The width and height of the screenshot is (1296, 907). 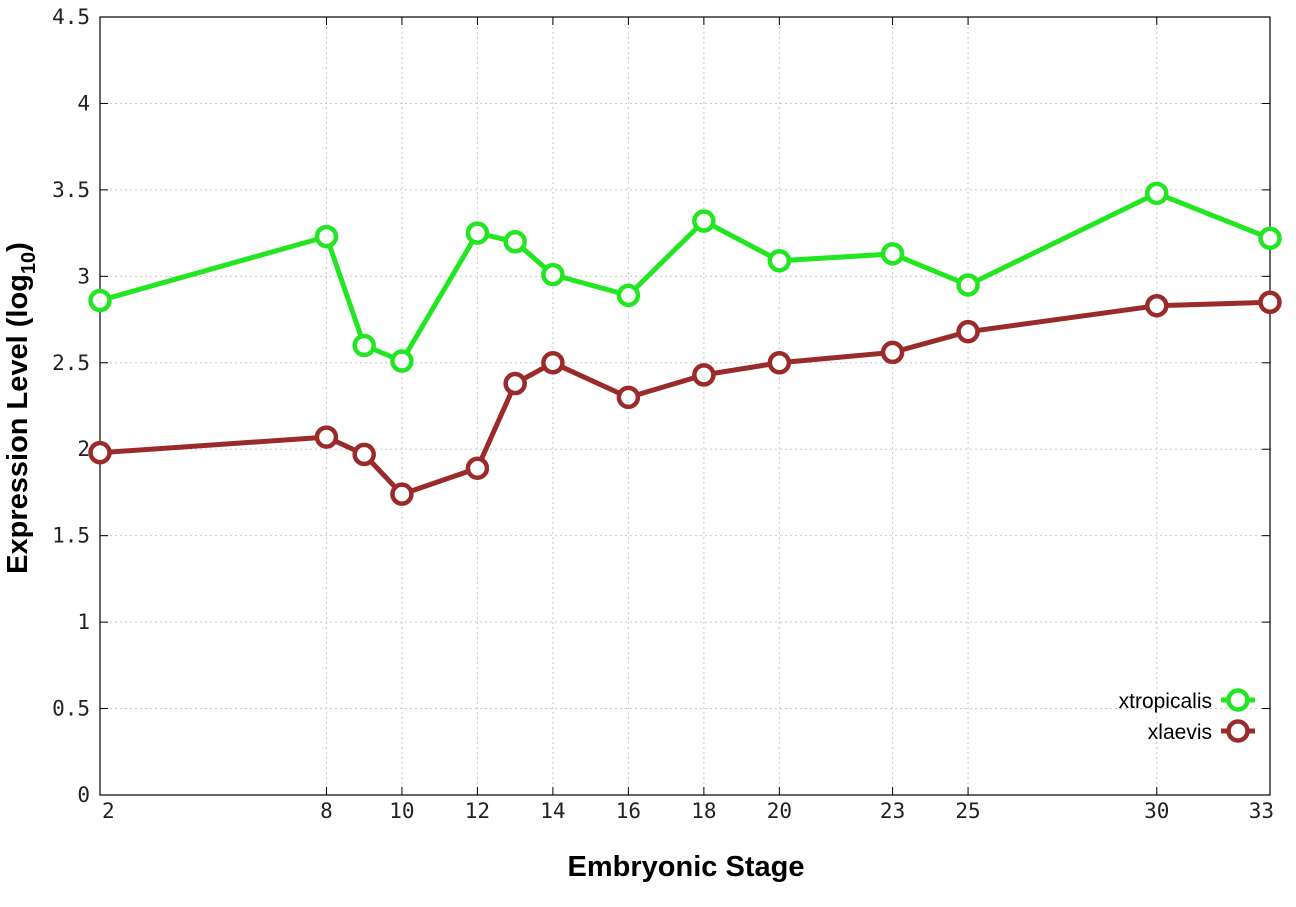 What do you see at coordinates (18, 424) in the screenshot?
I see `y-axis-title-main: Expression Level (log` at bounding box center [18, 424].